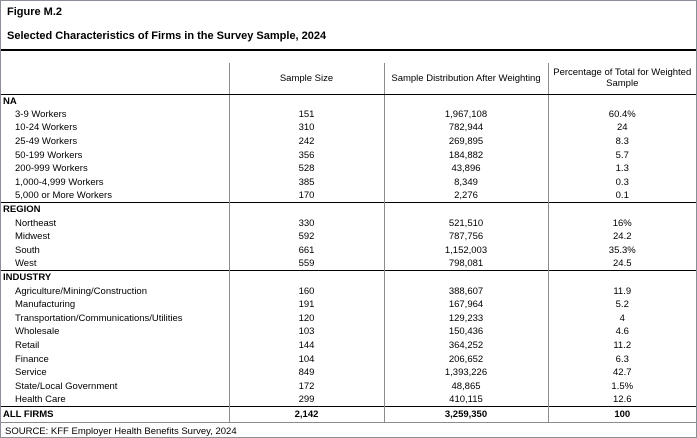  What do you see at coordinates (621, 332) in the screenshot?
I see `row-value: 4.6` at bounding box center [621, 332].